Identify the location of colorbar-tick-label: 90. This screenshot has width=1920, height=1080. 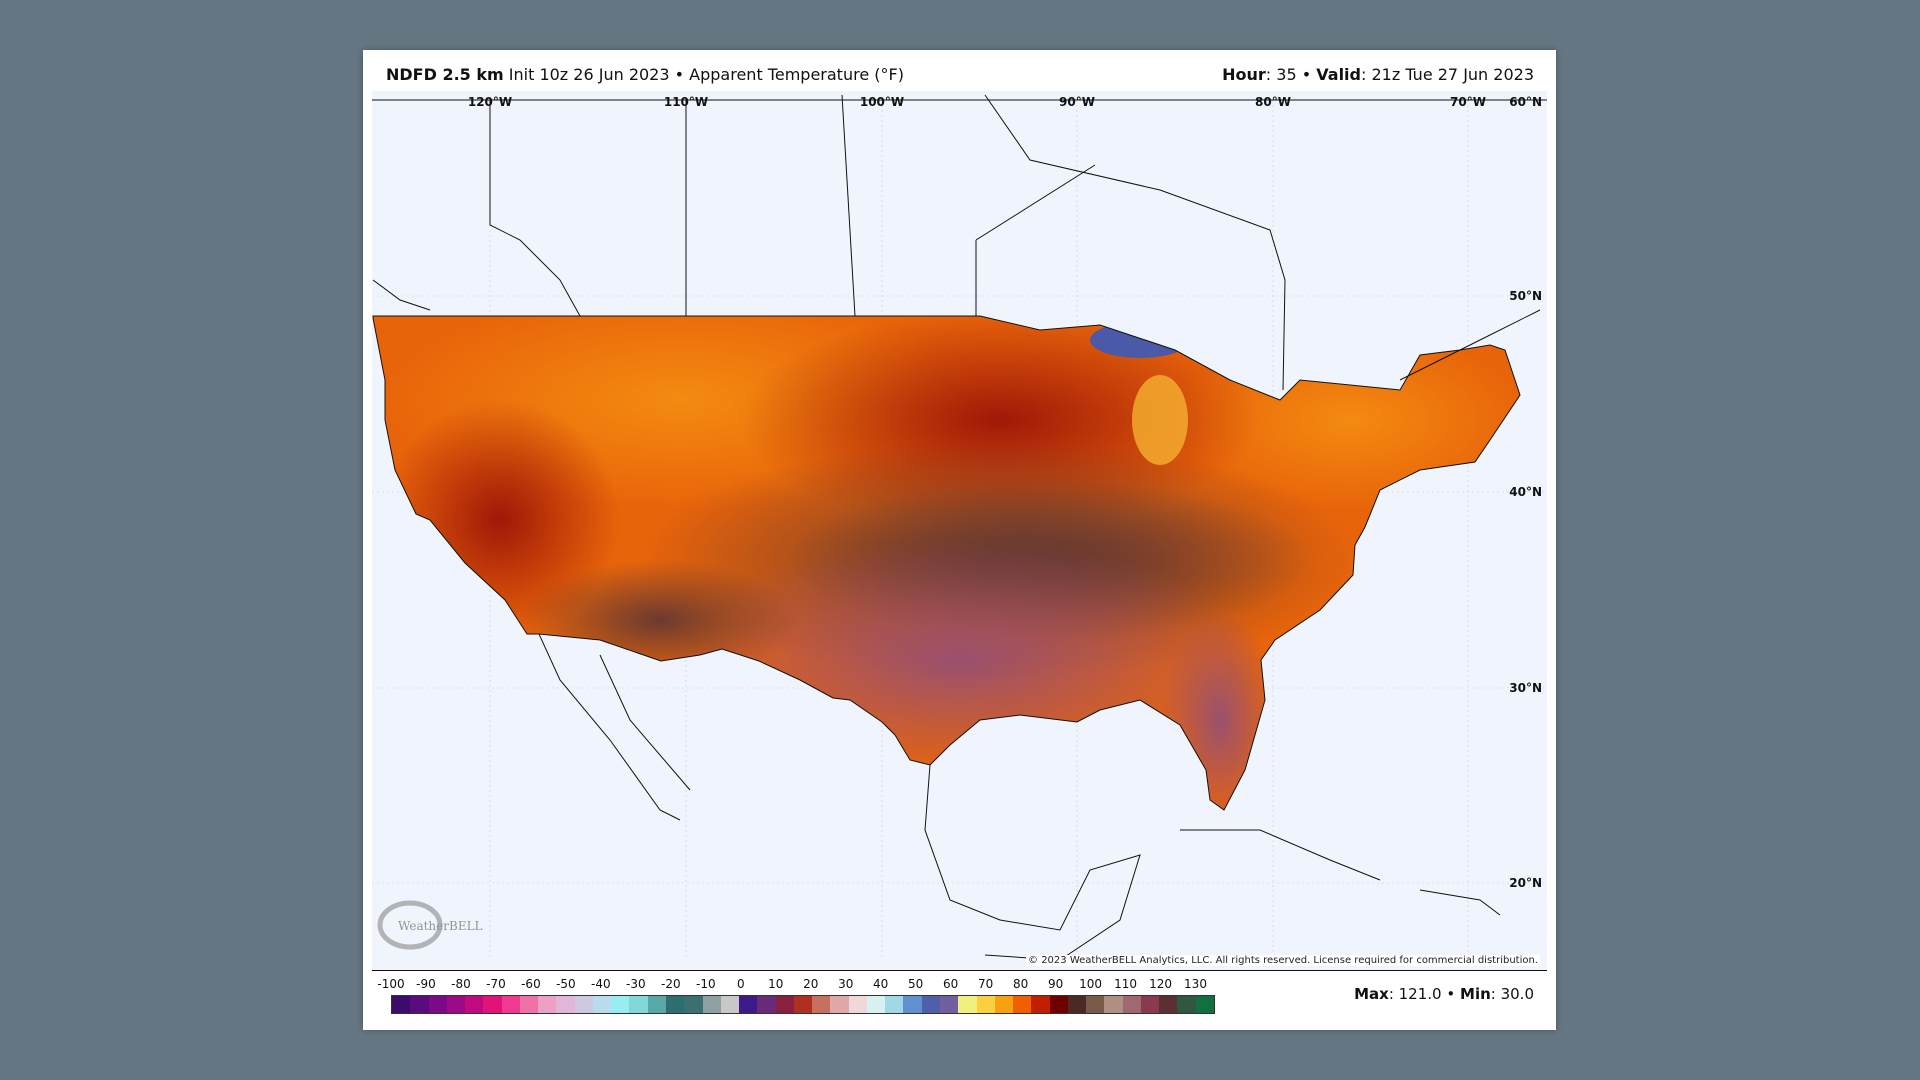
(1055, 984).